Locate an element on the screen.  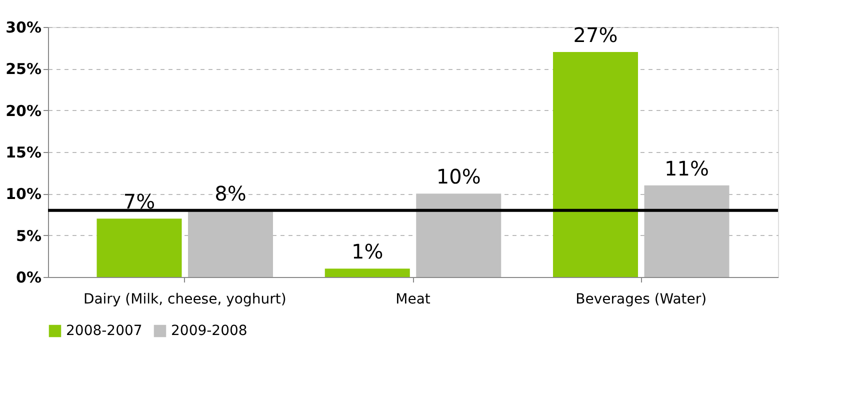
legend-label: 2008-2007 is located at coordinates (104, 331).